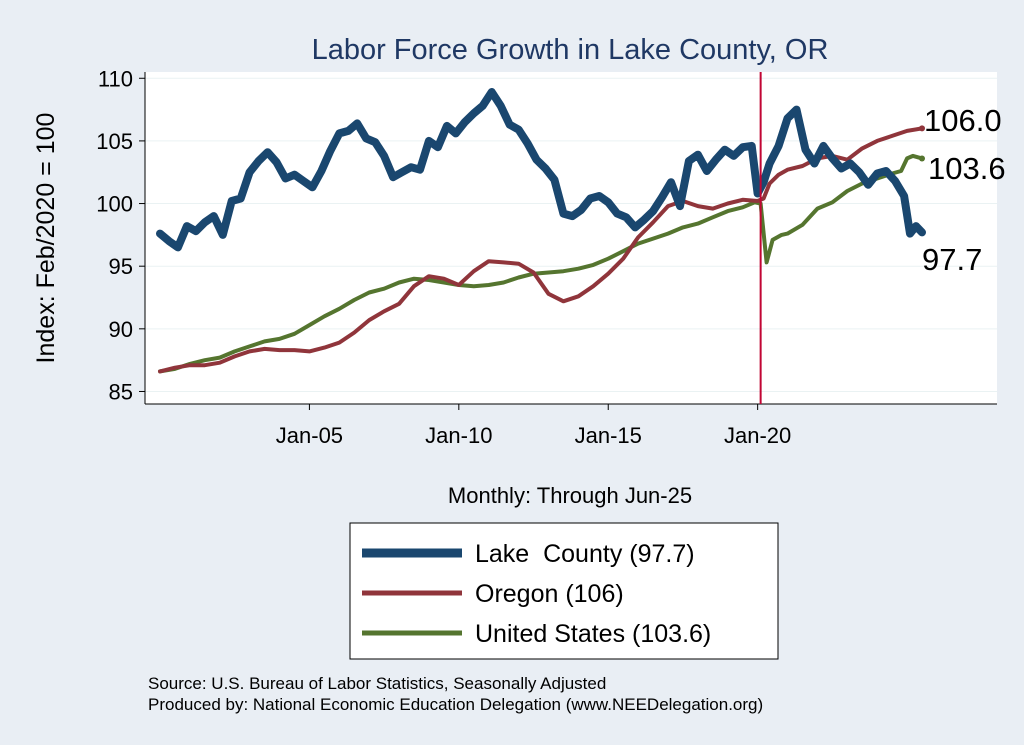 The height and width of the screenshot is (745, 1024). What do you see at coordinates (549, 594) in the screenshot?
I see `legend-label-oregon: Oregon (106)` at bounding box center [549, 594].